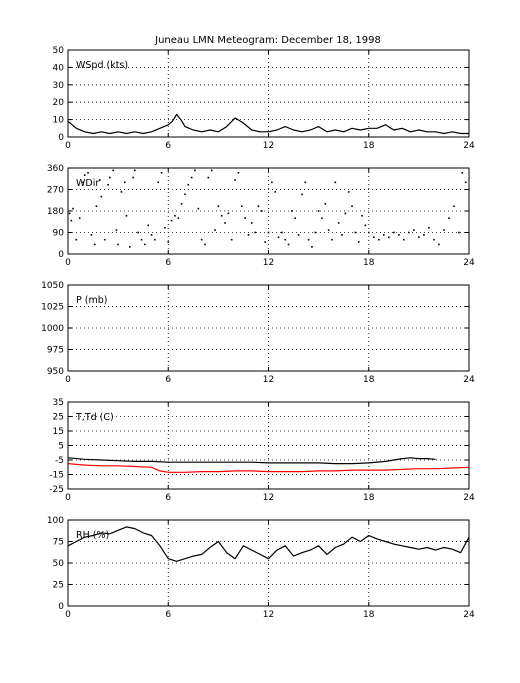  I want to click on rh-x-tick-label: 18, so click(369, 615).